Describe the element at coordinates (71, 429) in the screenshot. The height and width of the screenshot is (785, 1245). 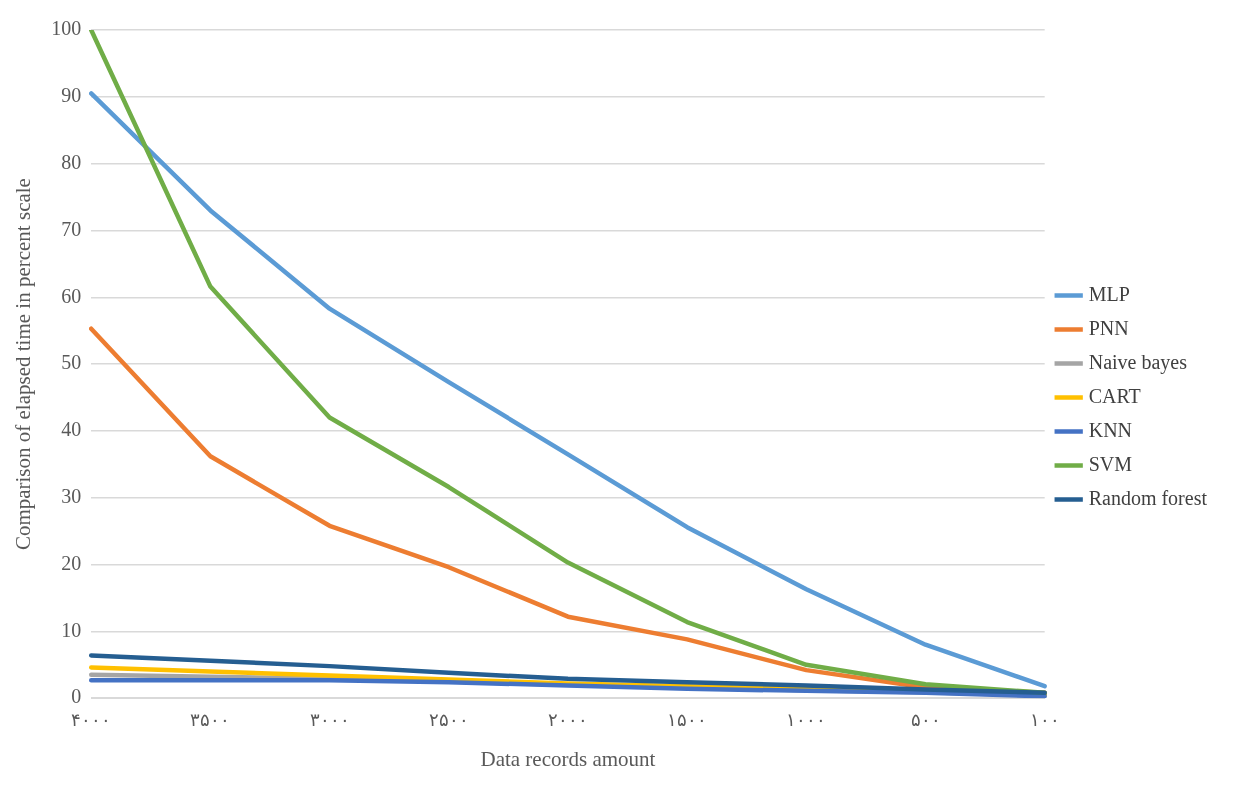
I see `y-tick-label: 40` at that location.